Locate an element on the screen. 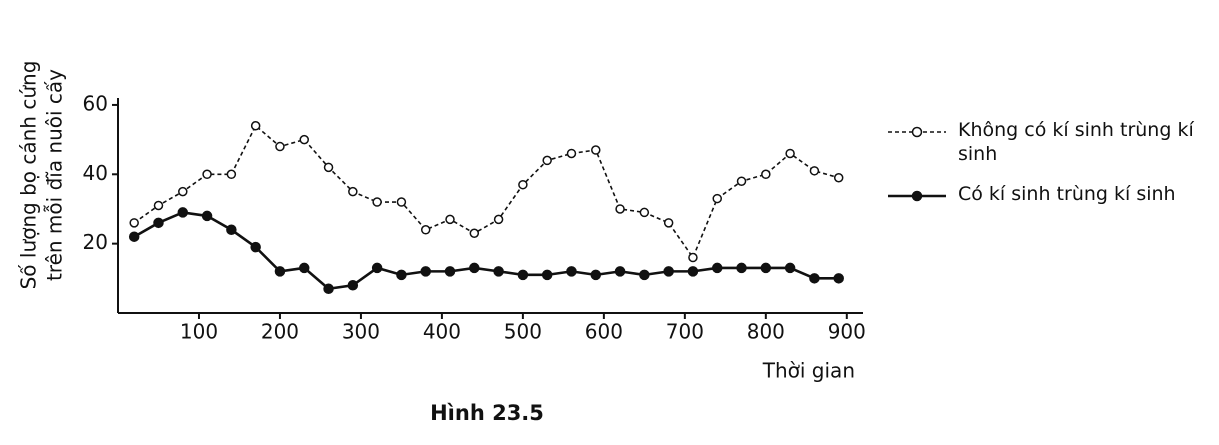 This screenshot has height=445, width=1219. legend-label: Có kí sinh trùng kí sinh is located at coordinates (1067, 194).